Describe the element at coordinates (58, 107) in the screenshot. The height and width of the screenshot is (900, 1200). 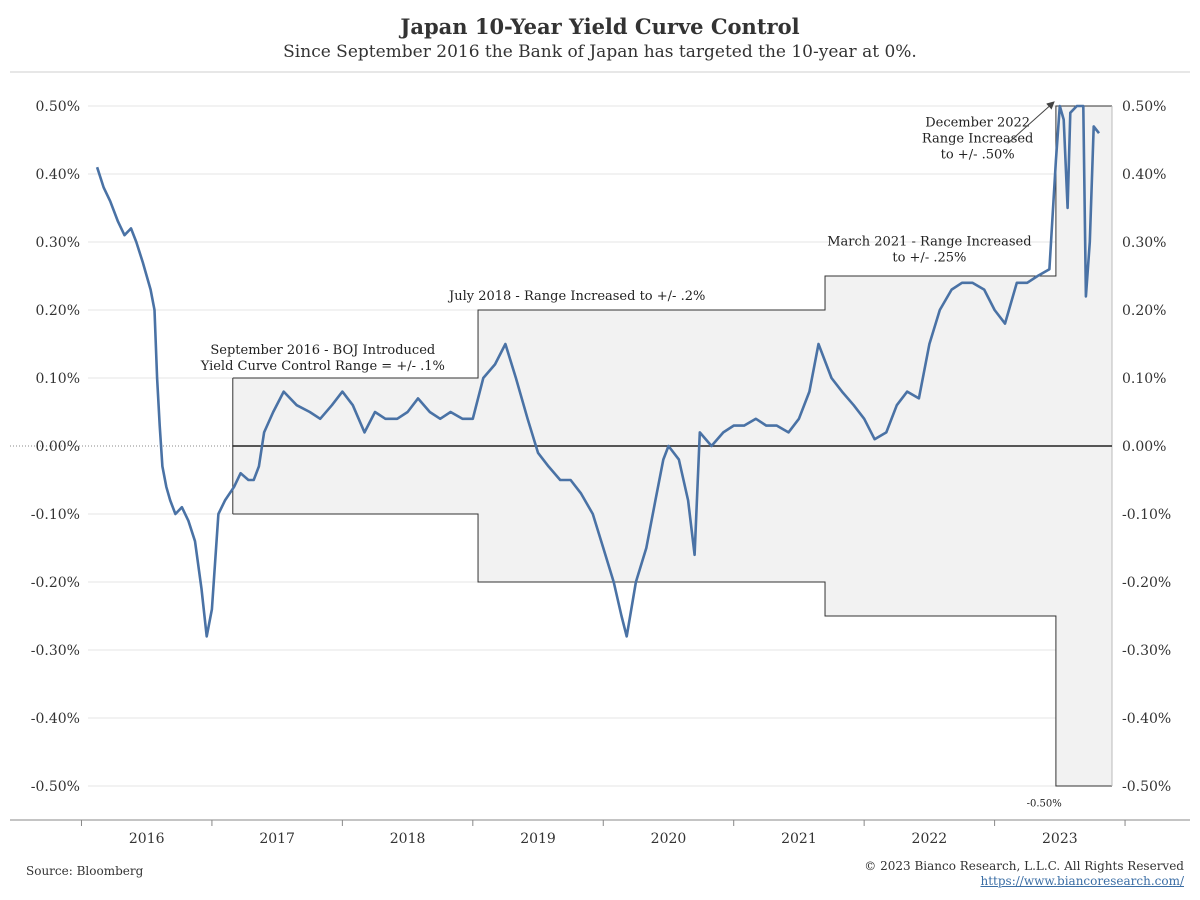
I see `y-tick-label-left: 0.50%` at that location.